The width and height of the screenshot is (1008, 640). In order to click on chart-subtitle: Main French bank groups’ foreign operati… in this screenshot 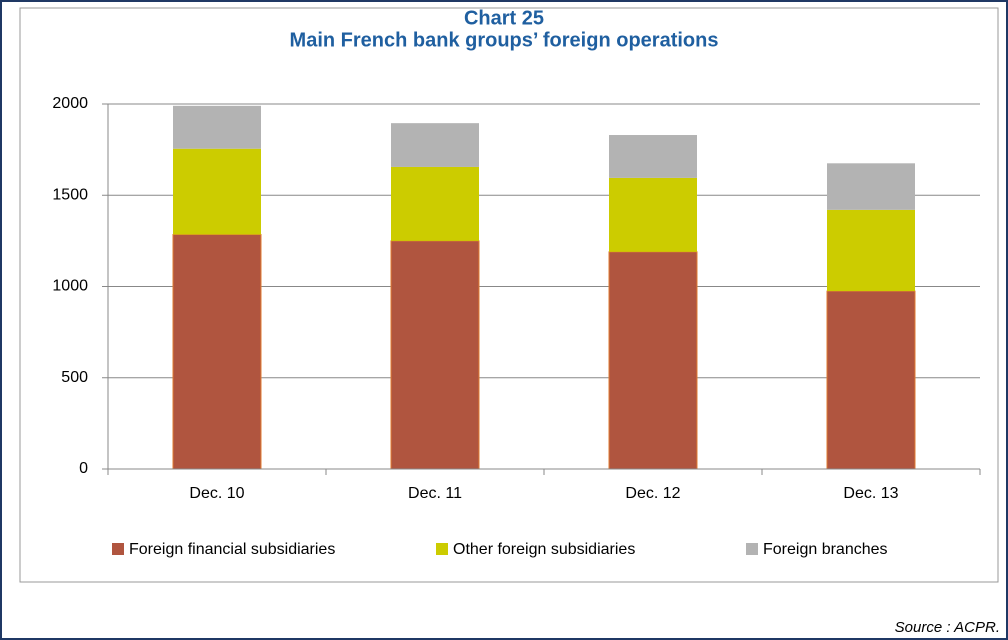, I will do `click(504, 40)`.